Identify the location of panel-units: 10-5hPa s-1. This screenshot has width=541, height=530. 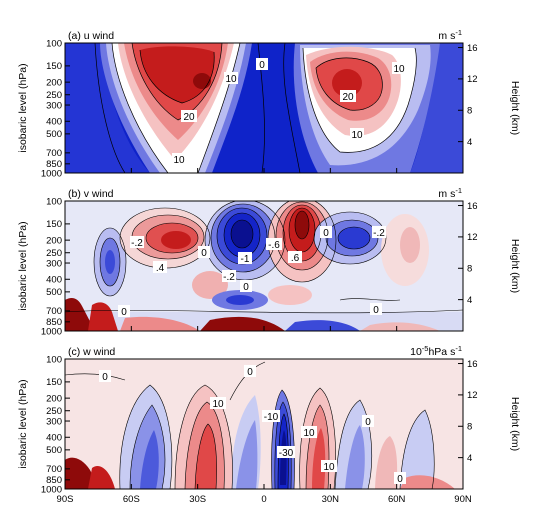
(436, 351).